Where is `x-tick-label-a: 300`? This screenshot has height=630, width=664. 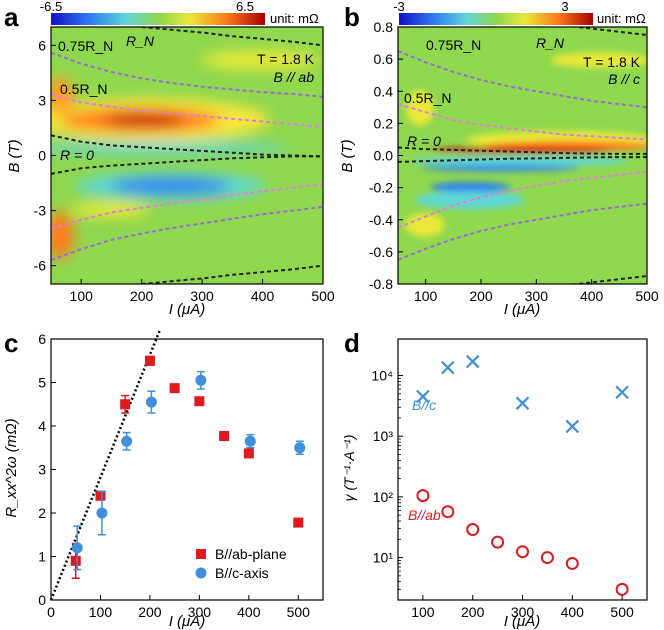
x-tick-label-a: 300 is located at coordinates (202, 296).